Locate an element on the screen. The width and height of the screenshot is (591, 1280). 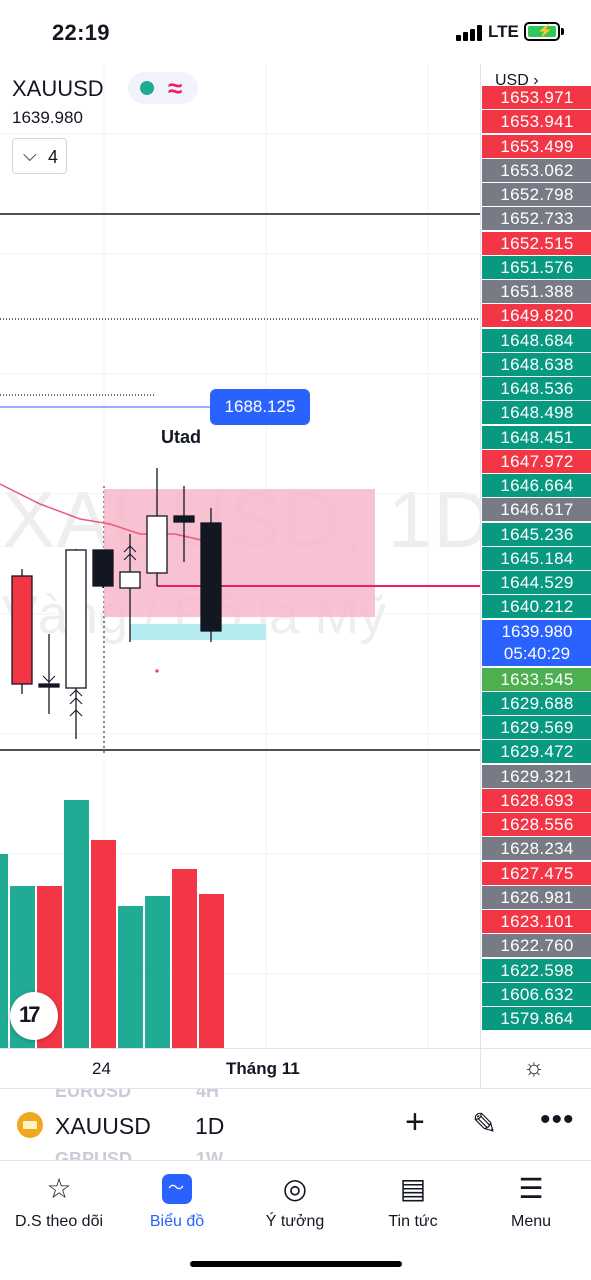
menu-icon: ☰ is located at coordinates (531, 1188).